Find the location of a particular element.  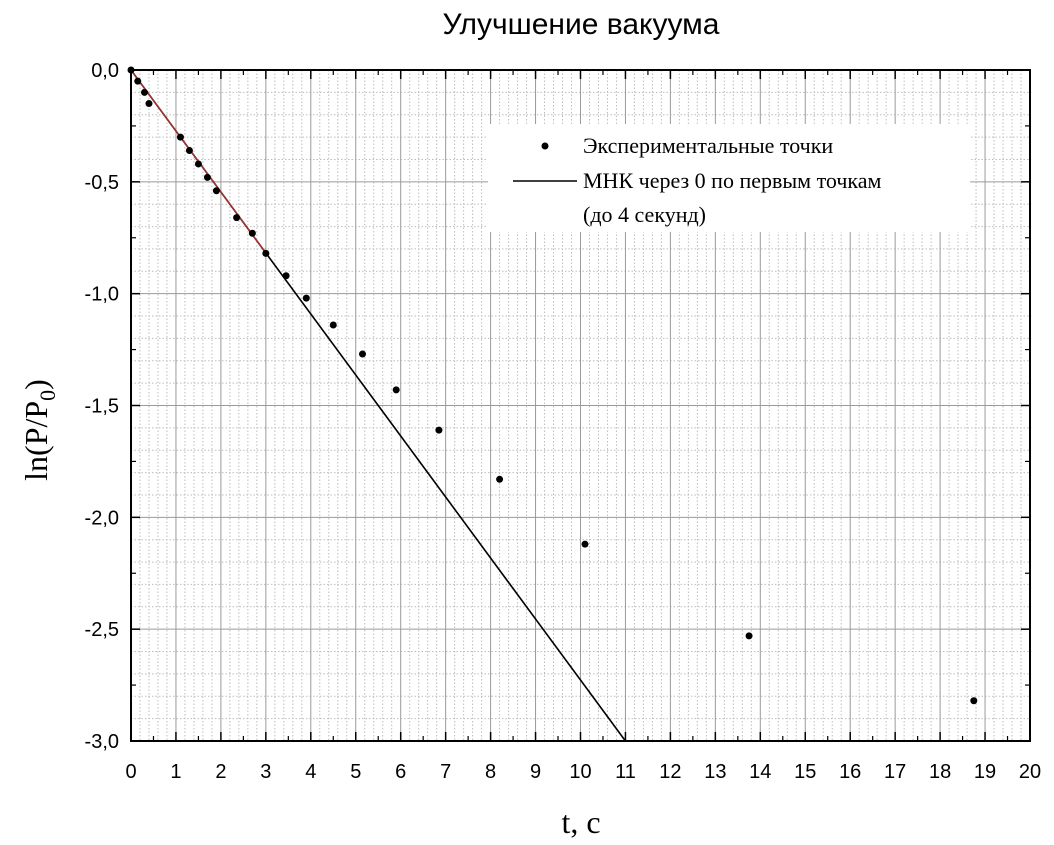

x-tick-label: 5 is located at coordinates (355, 772).